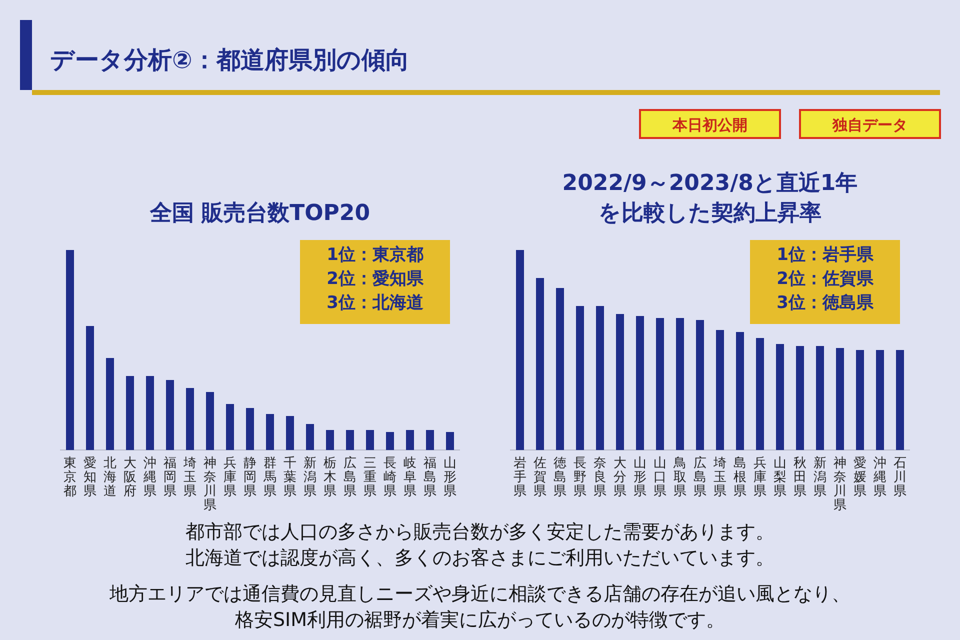  What do you see at coordinates (800, 477) in the screenshot?
I see `x-tick-label: 秋田県` at bounding box center [800, 477].